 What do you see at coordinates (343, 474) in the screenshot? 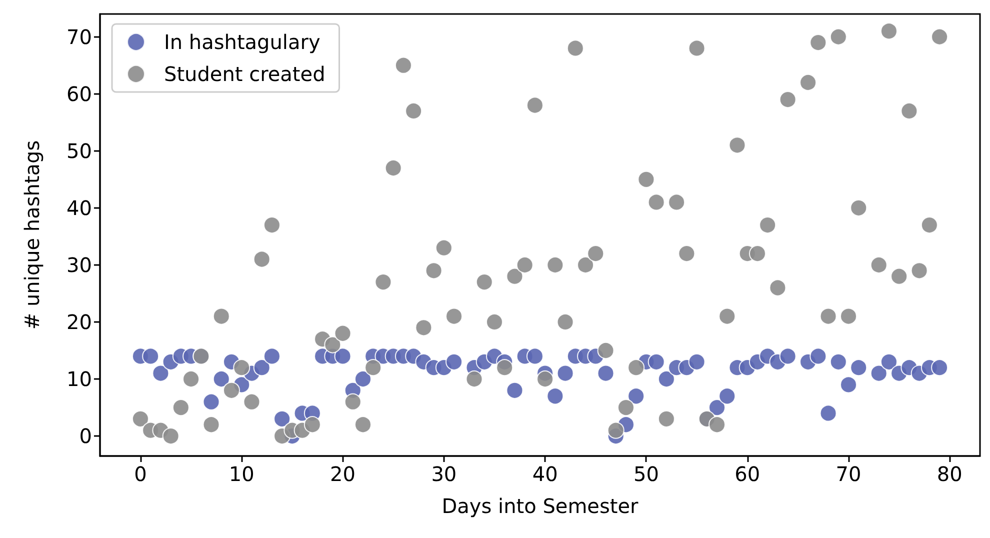
I see `x-tick-label: 20` at bounding box center [343, 474].